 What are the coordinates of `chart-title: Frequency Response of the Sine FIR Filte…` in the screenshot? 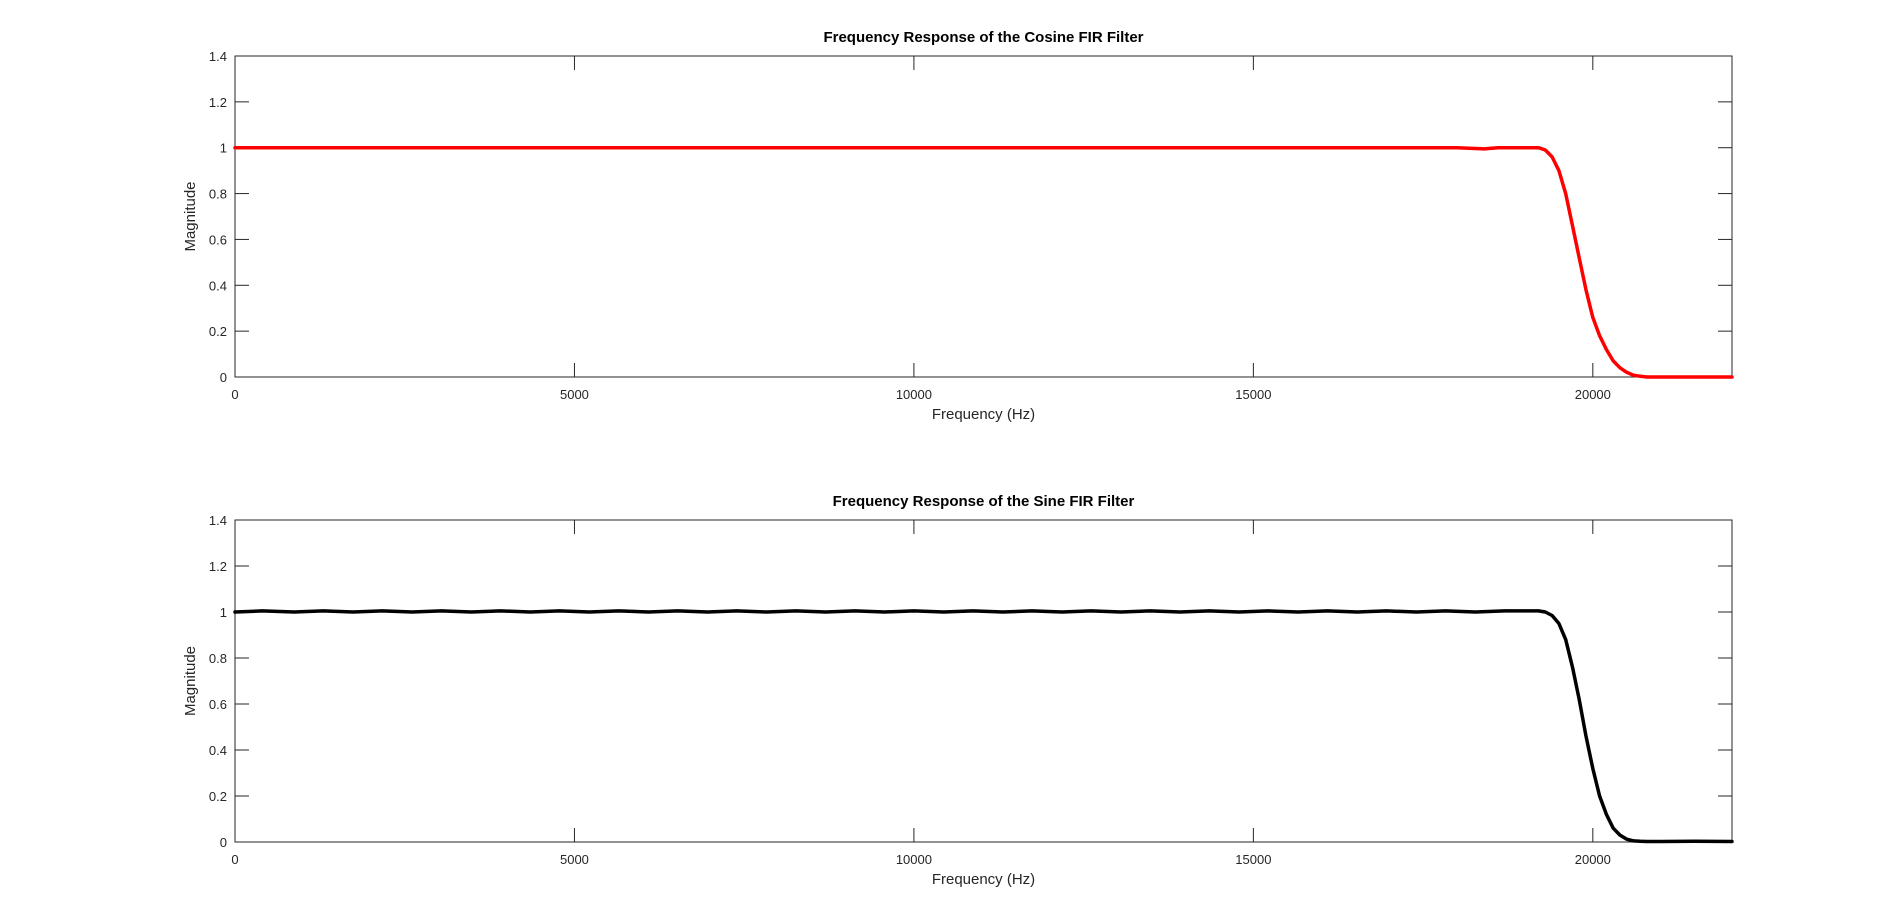 It's located at (984, 501).